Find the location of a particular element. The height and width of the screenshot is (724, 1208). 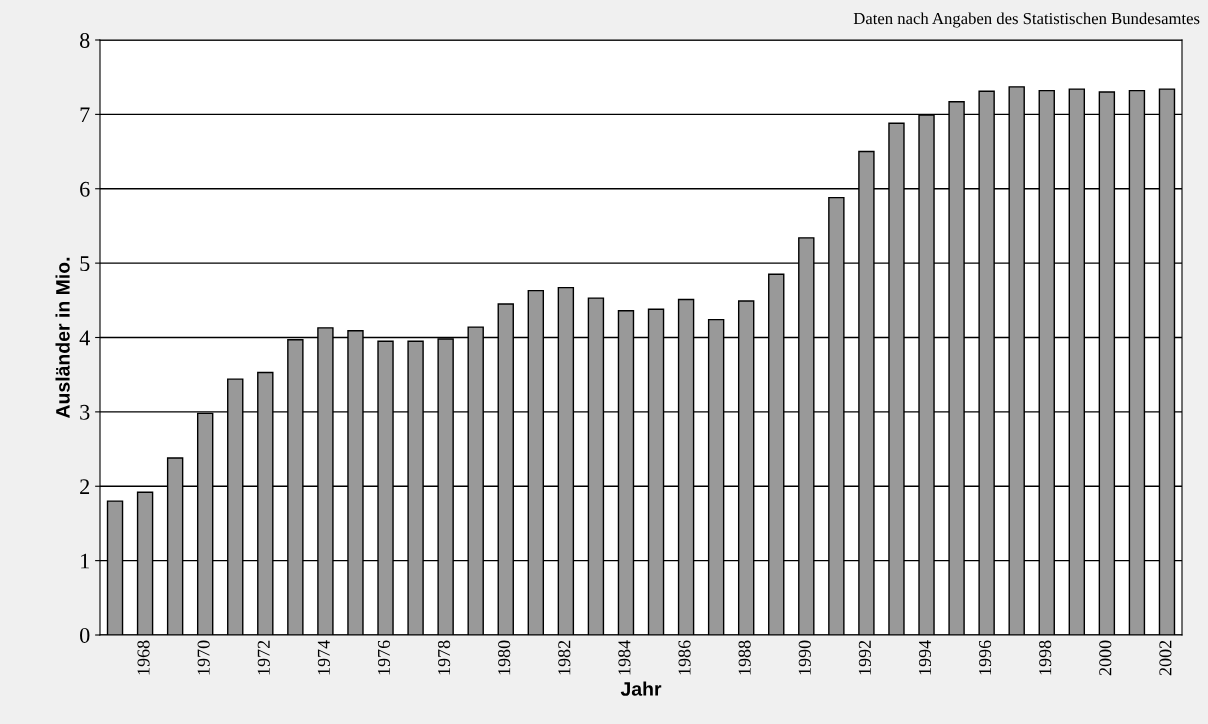

x-tick-label: 1984 is located at coordinates (624, 657).